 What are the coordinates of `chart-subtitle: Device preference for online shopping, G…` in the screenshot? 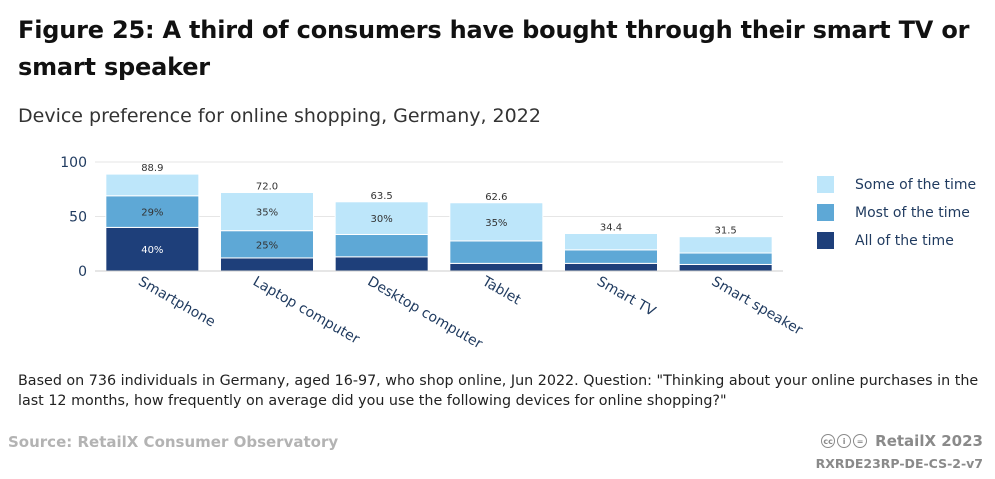 It's located at (279, 116).